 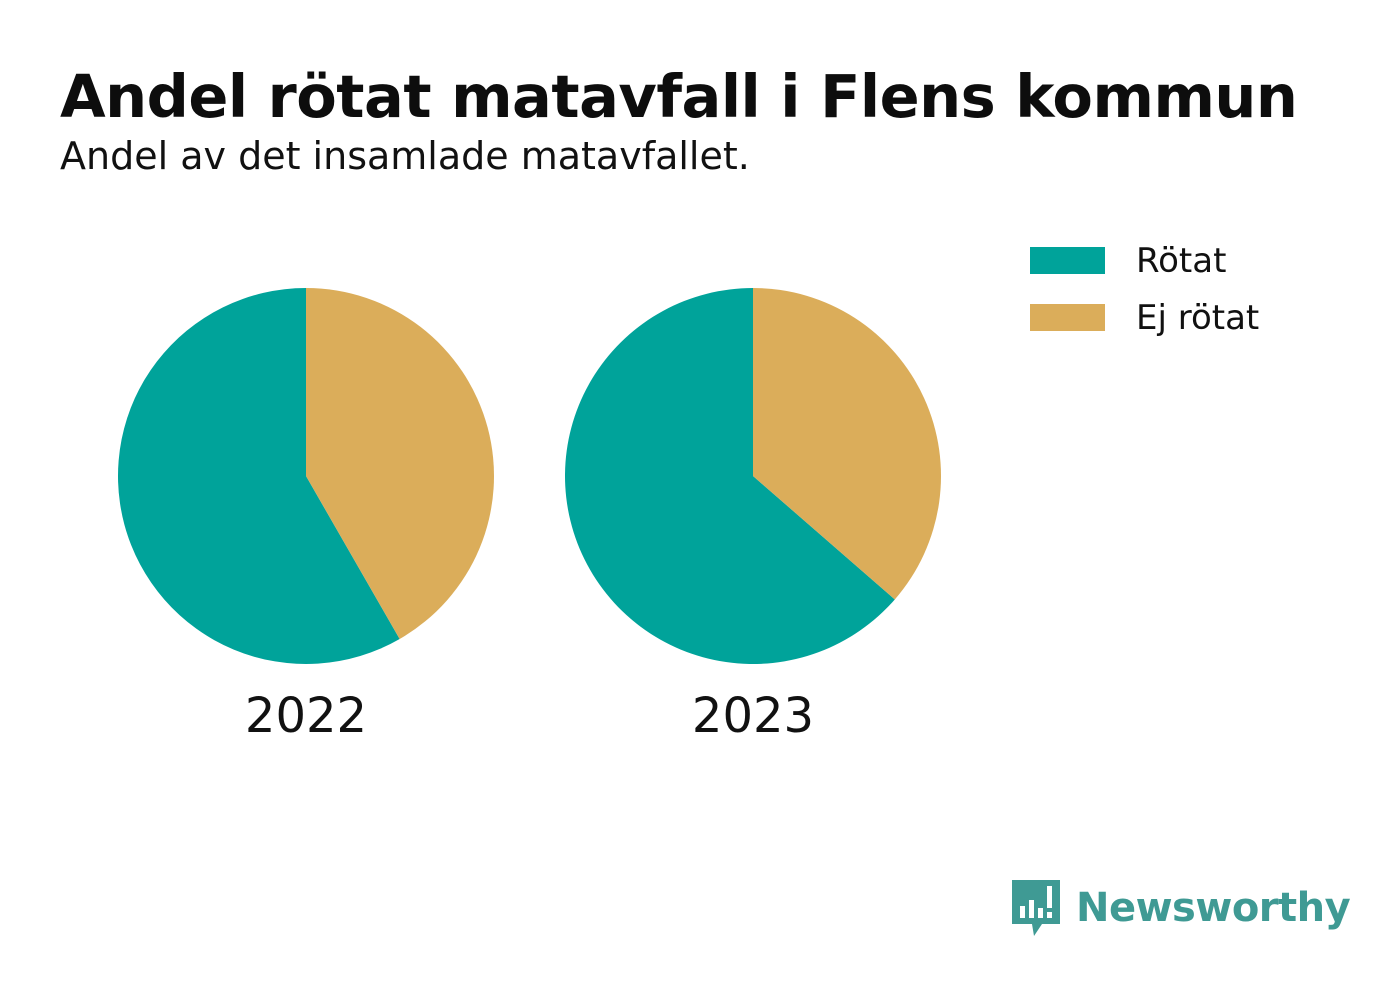 What do you see at coordinates (847, 444) in the screenshot?
I see `pie-slice-2023-ej-rotat` at bounding box center [847, 444].